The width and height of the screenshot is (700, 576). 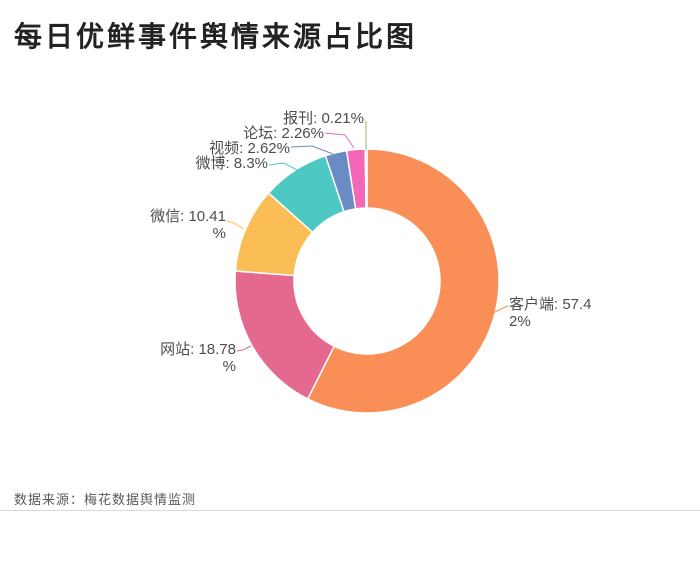 What do you see at coordinates (350, 510) in the screenshot?
I see `footer-divider` at bounding box center [350, 510].